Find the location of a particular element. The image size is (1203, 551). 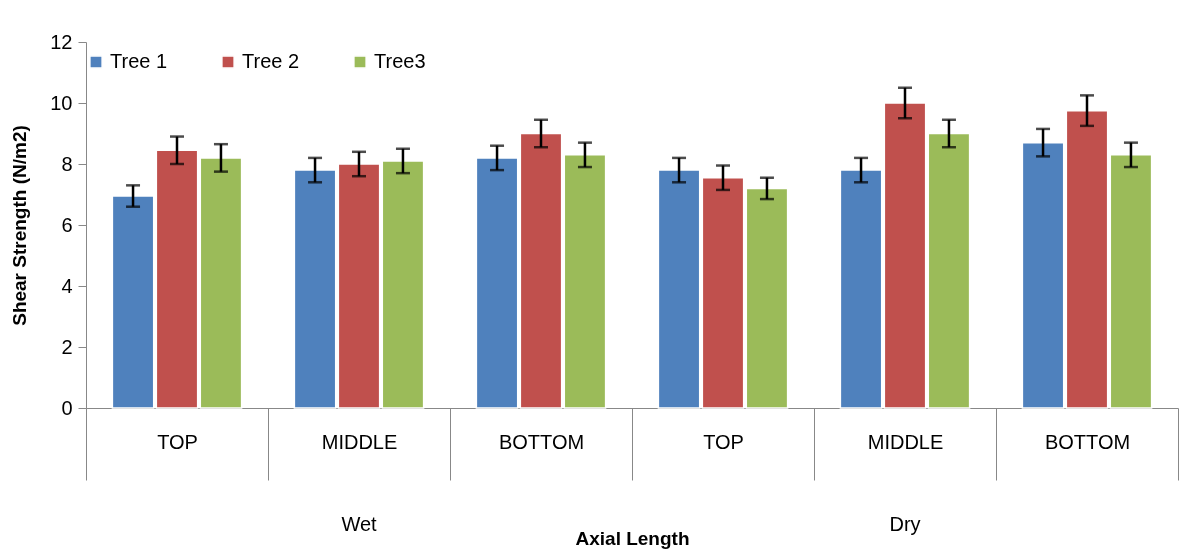

legend-label: Tree 2 is located at coordinates (271, 61).